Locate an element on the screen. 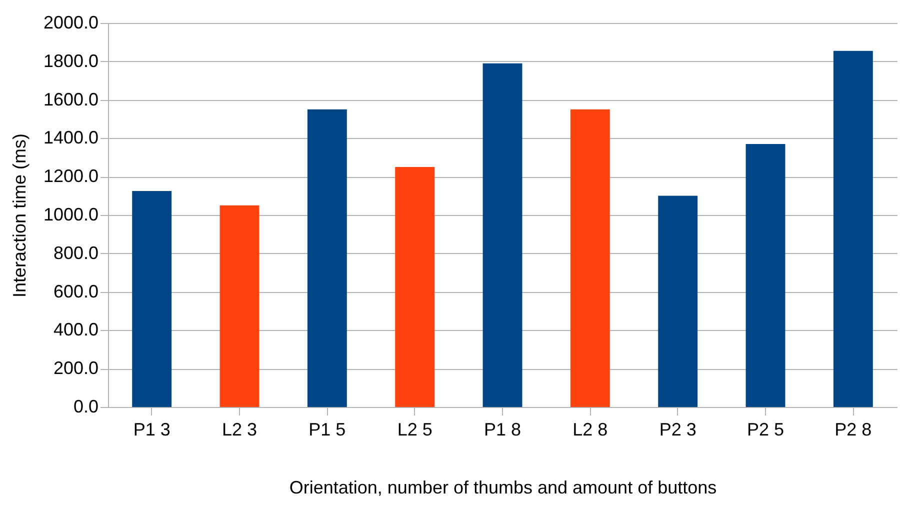 This screenshot has width=911, height=509. y-tick-label: 800.0 is located at coordinates (75, 252).